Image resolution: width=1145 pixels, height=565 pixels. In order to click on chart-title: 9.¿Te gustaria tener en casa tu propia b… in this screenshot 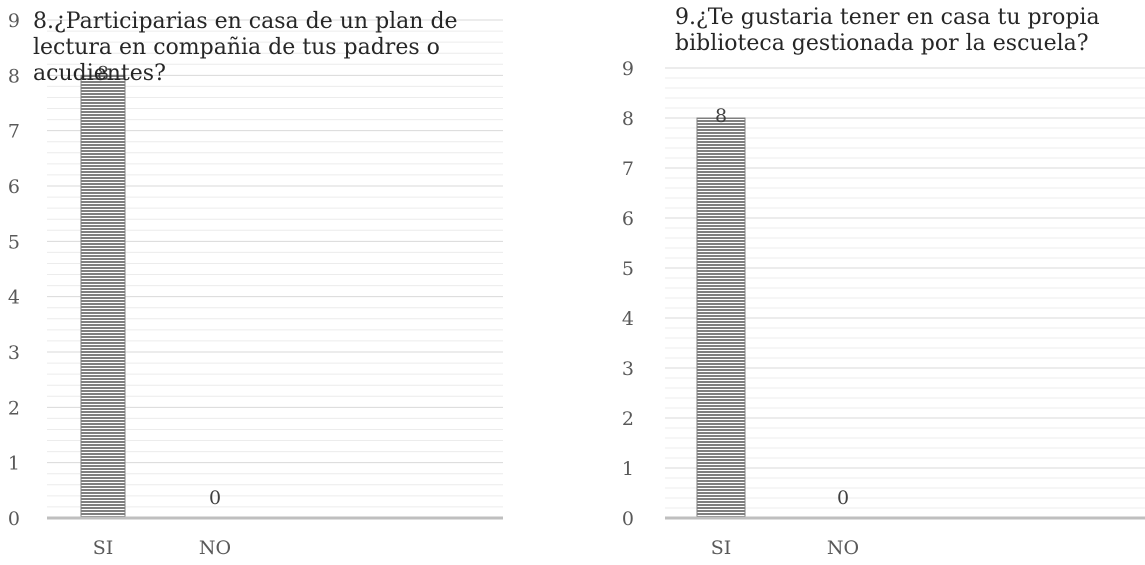, I will do `click(887, 30)`.